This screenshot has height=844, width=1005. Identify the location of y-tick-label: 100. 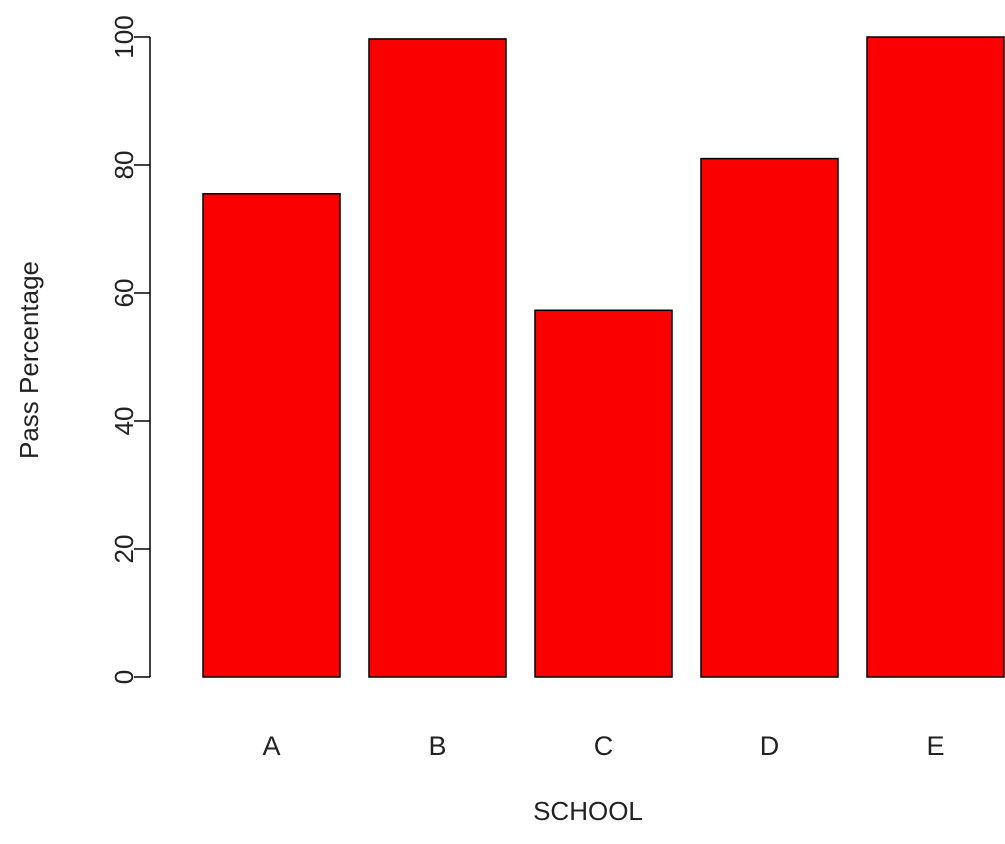
(124, 36).